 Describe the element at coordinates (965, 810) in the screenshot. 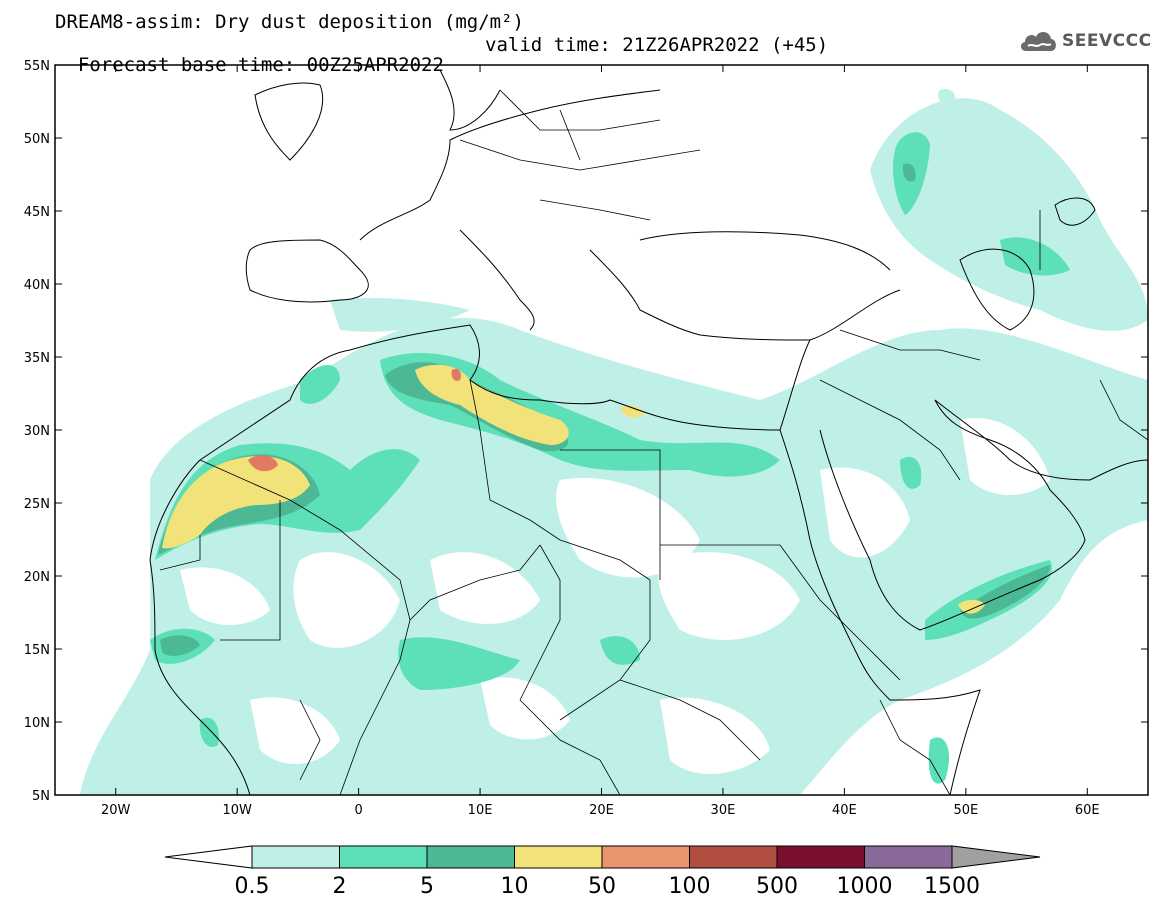

I see `lon-tick-label: 50E` at that location.